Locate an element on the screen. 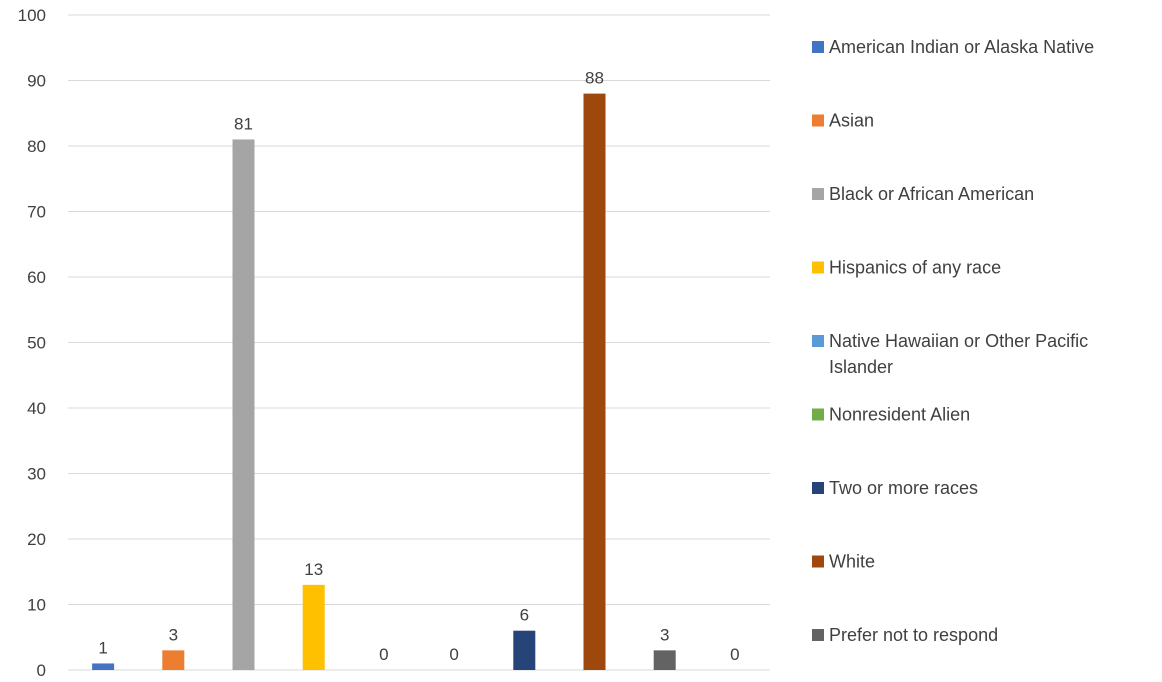  legend-item: Prefer not to respond is located at coordinates (905, 635).